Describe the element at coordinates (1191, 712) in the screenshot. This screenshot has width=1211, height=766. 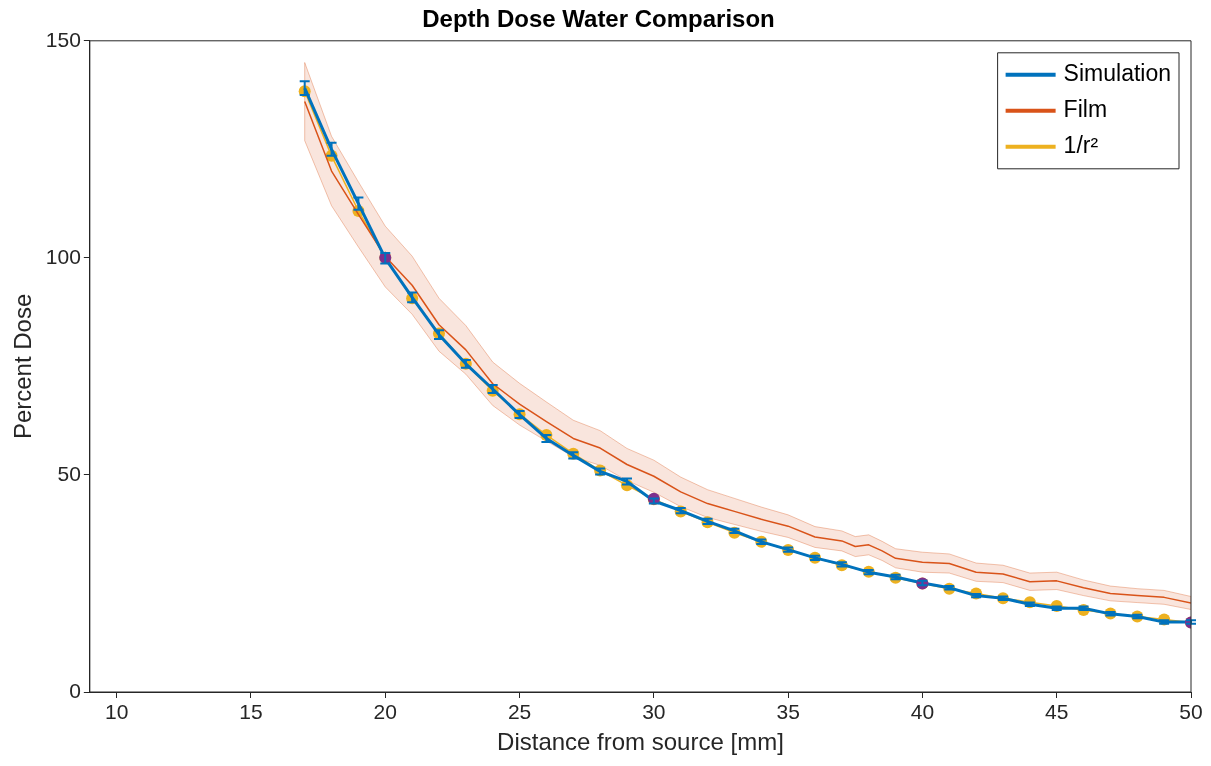
I see `x-tick-label: 50` at that location.